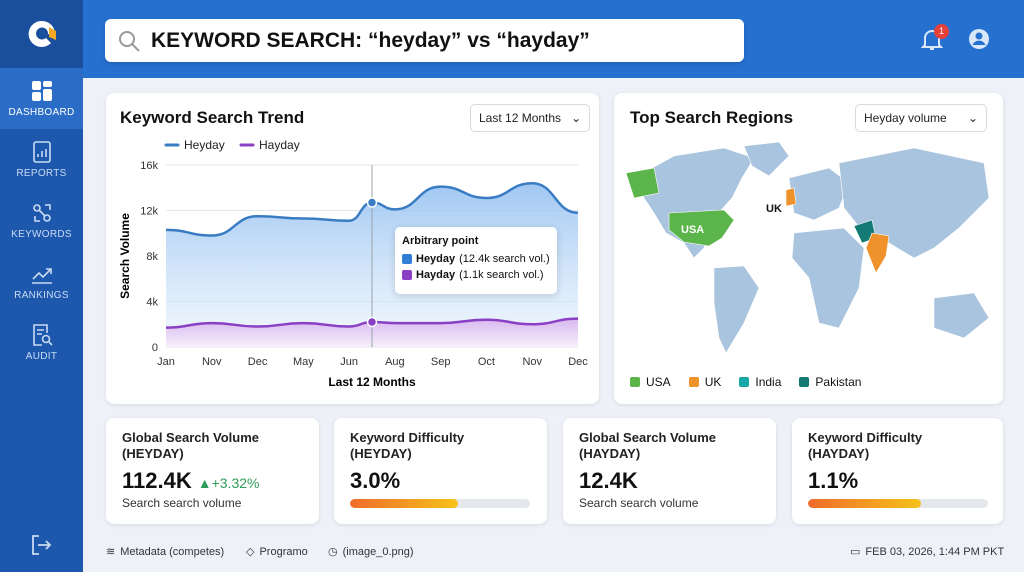  Describe the element at coordinates (375, 480) in the screenshot. I see `stat-value: 3.0%` at that location.